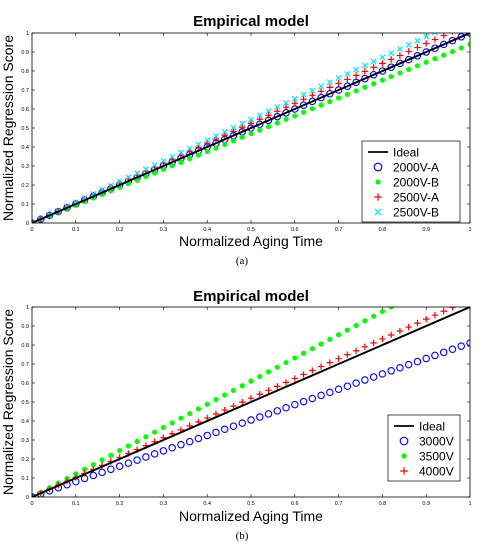 The image size is (484, 550). What do you see at coordinates (242, 536) in the screenshot?
I see `caption-b: (b)` at bounding box center [242, 536].